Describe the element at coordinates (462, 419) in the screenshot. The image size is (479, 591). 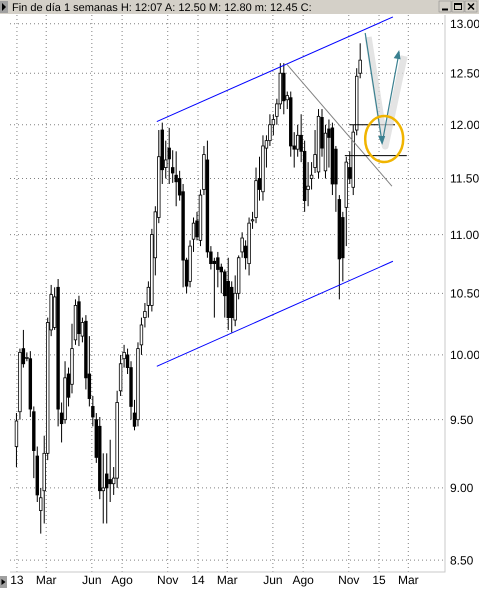
I see `y-tick-label: 9.50` at that location.